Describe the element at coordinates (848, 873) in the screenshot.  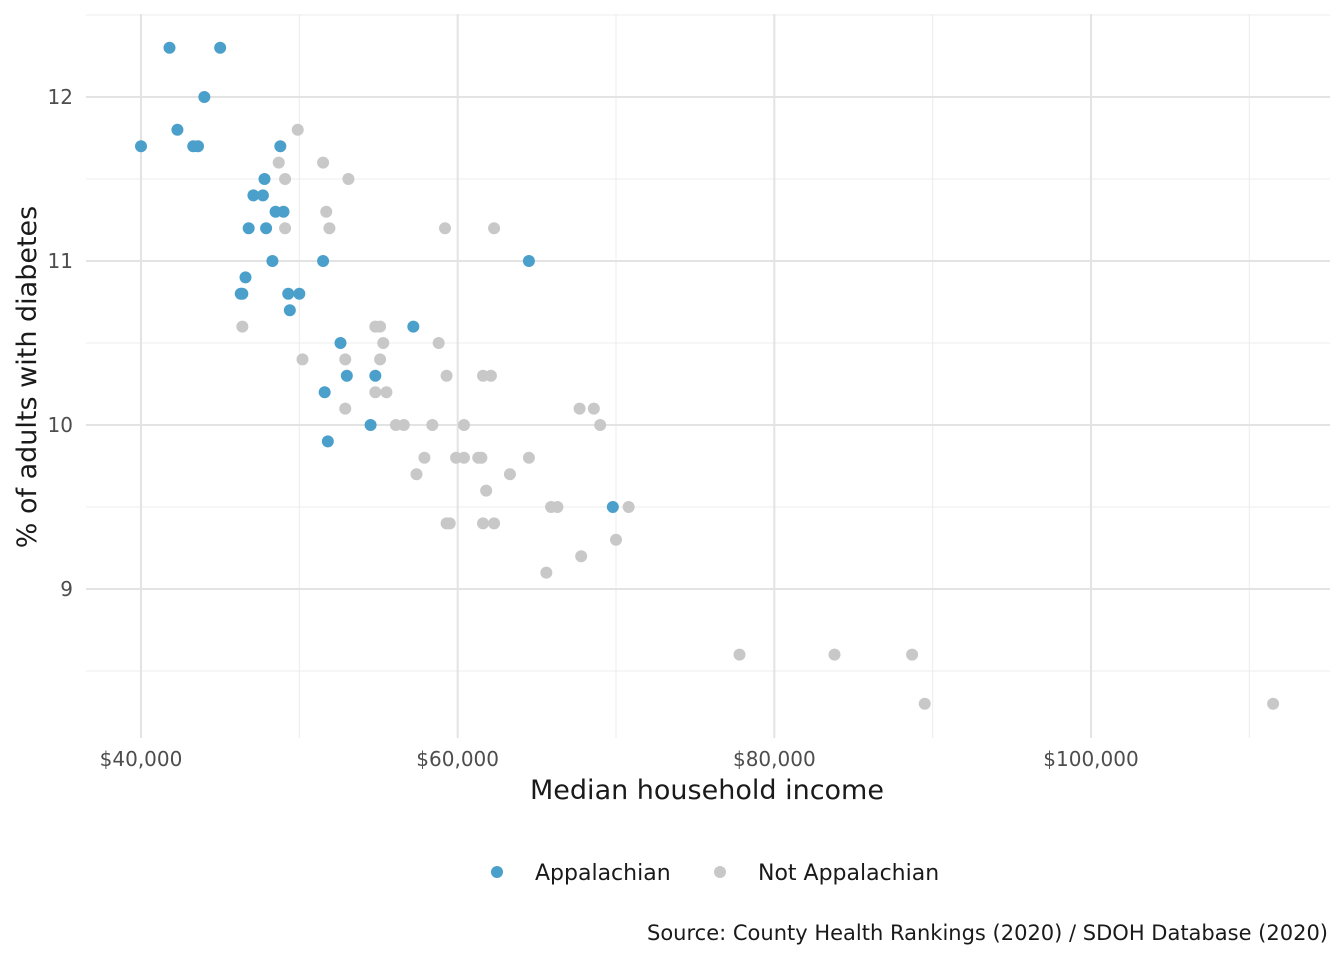
I see `legend-label-not-appalachian: Not Appalachian` at that location.